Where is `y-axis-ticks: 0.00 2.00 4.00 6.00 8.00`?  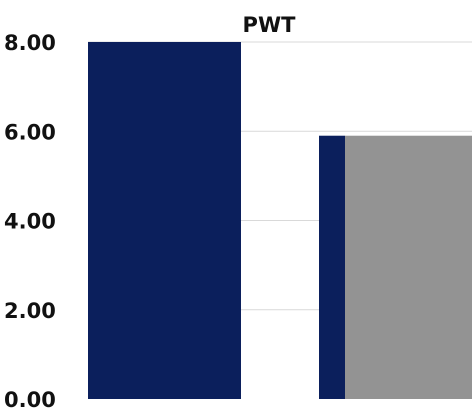 y-axis-ticks: 0.00 2.00 4.00 6.00 8.00 is located at coordinates (30, 221).